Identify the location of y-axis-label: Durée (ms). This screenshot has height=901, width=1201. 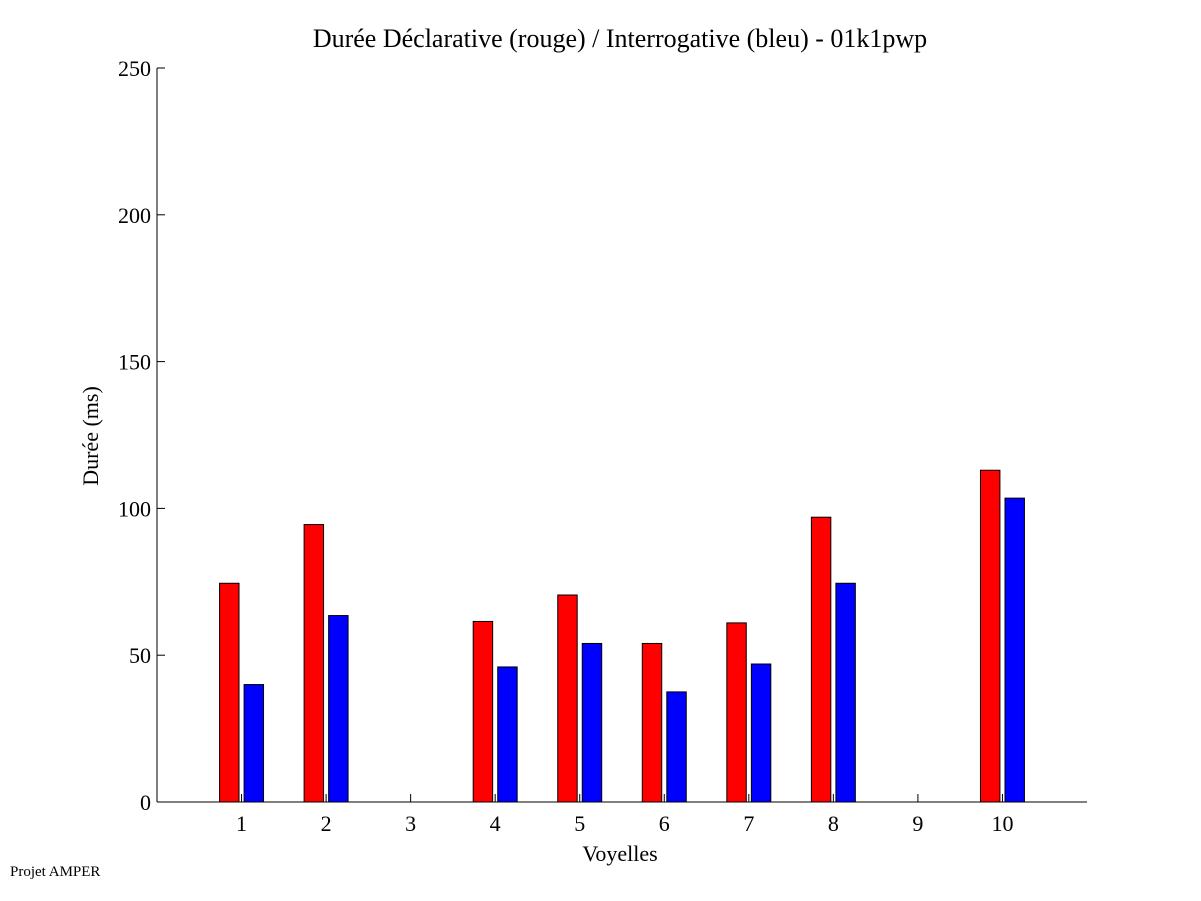
(90, 436).